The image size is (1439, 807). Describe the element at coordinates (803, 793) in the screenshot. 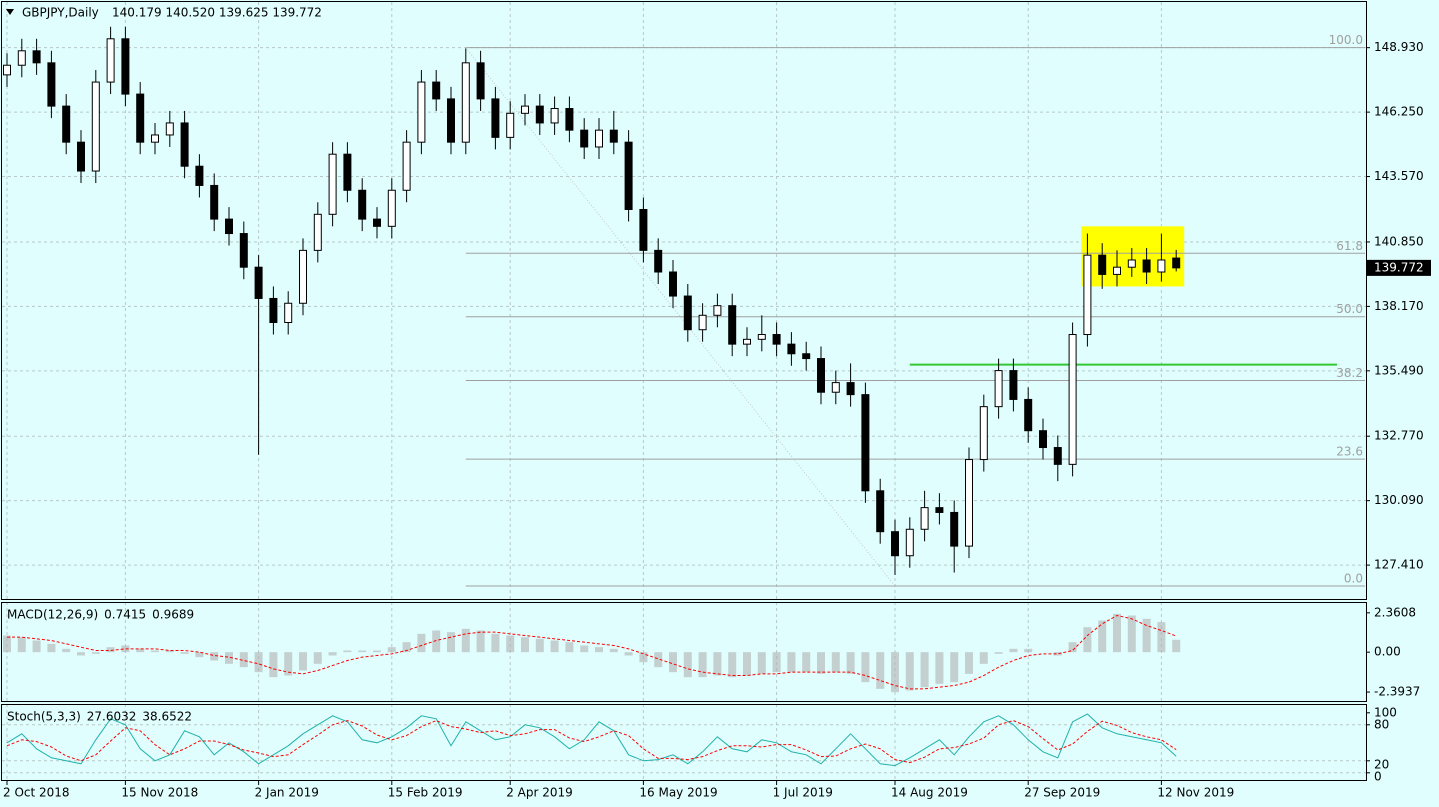

I see `x-tick-label: 1 Jul 2019` at that location.